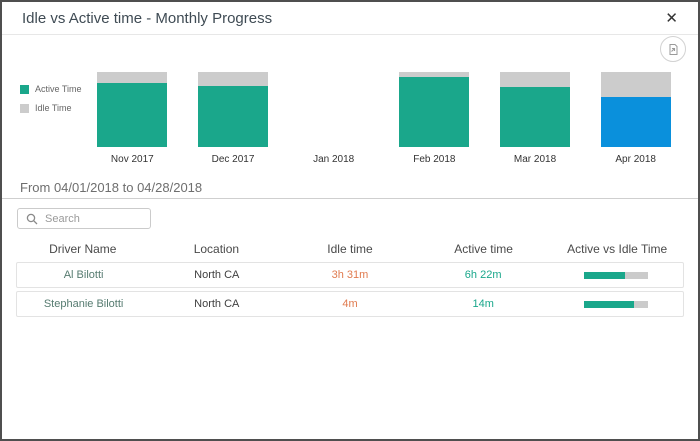 The image size is (700, 441). I want to click on legend-item: Idle Time, so click(51, 108).